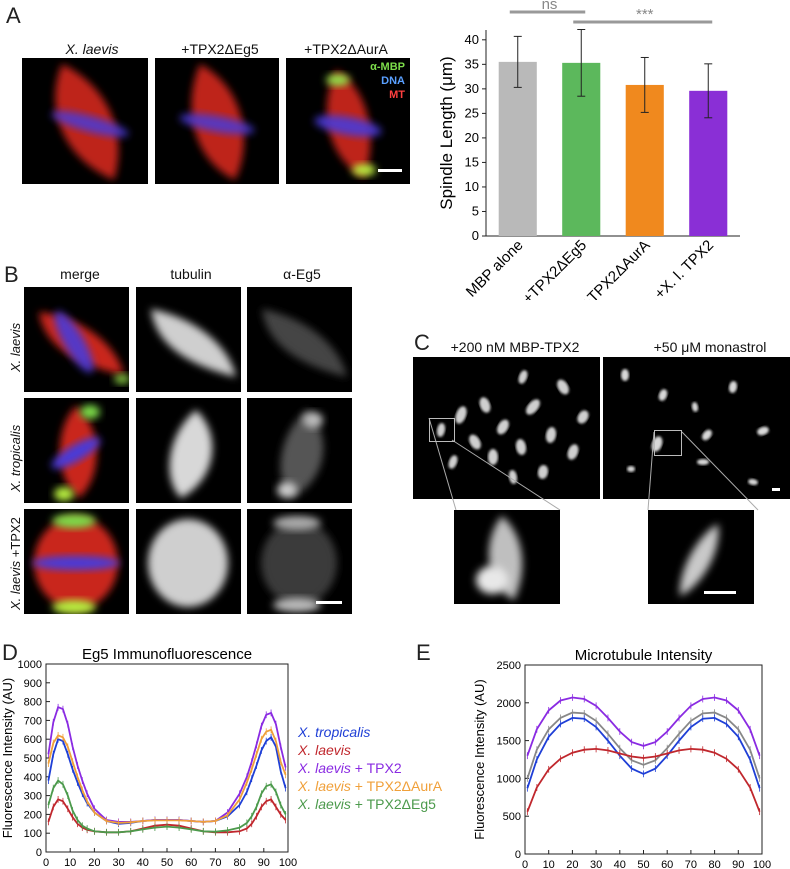  What do you see at coordinates (13, 15) in the screenshot?
I see `panel-a-letter: A` at bounding box center [13, 15].